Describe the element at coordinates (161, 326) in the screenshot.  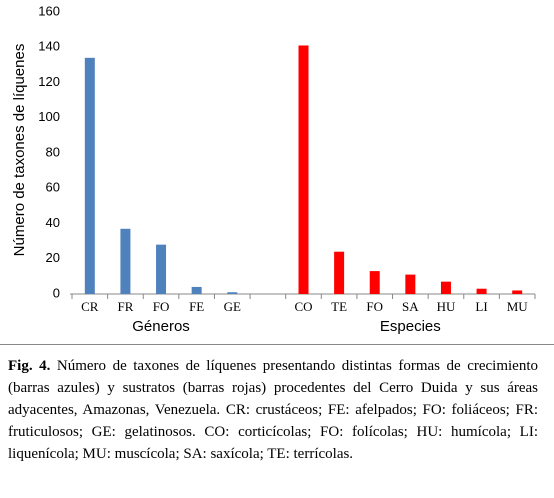
I see `group-label: Géneros` at that location.